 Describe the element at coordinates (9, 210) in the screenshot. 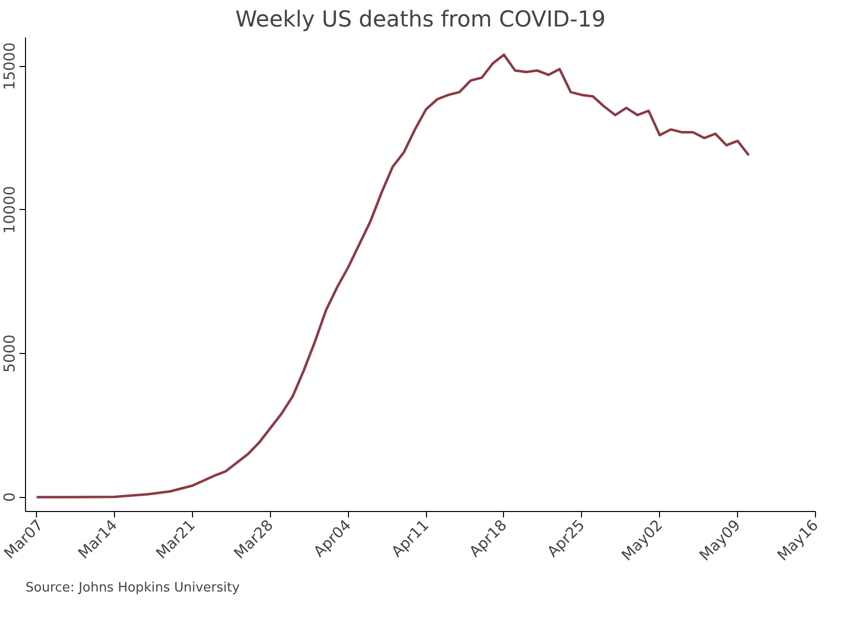

I see `y-tick-label: 10000` at that location.